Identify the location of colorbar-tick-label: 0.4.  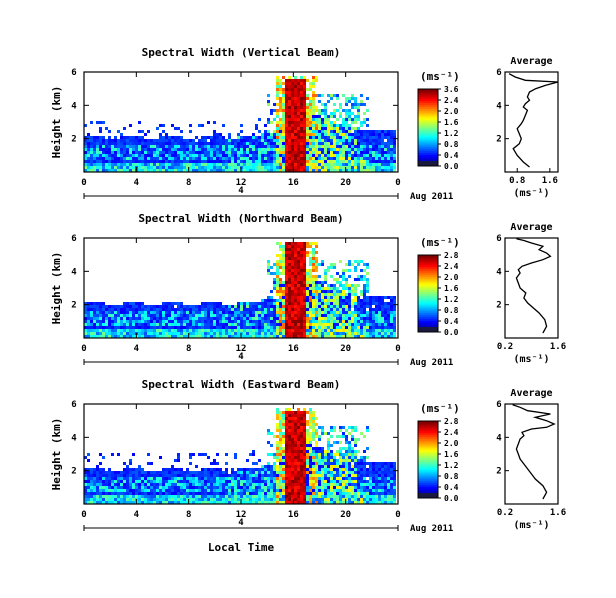
(451, 155).